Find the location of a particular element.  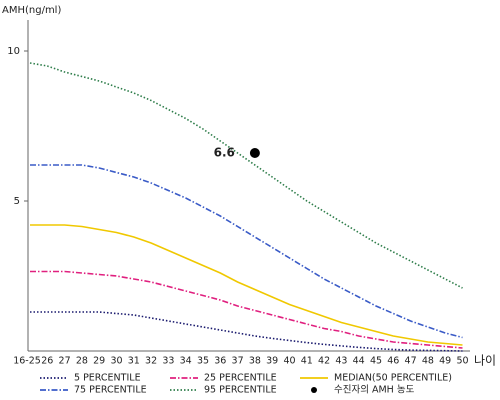

legend-label: MEDIAN(50 PERCENTILE) is located at coordinates (393, 378).